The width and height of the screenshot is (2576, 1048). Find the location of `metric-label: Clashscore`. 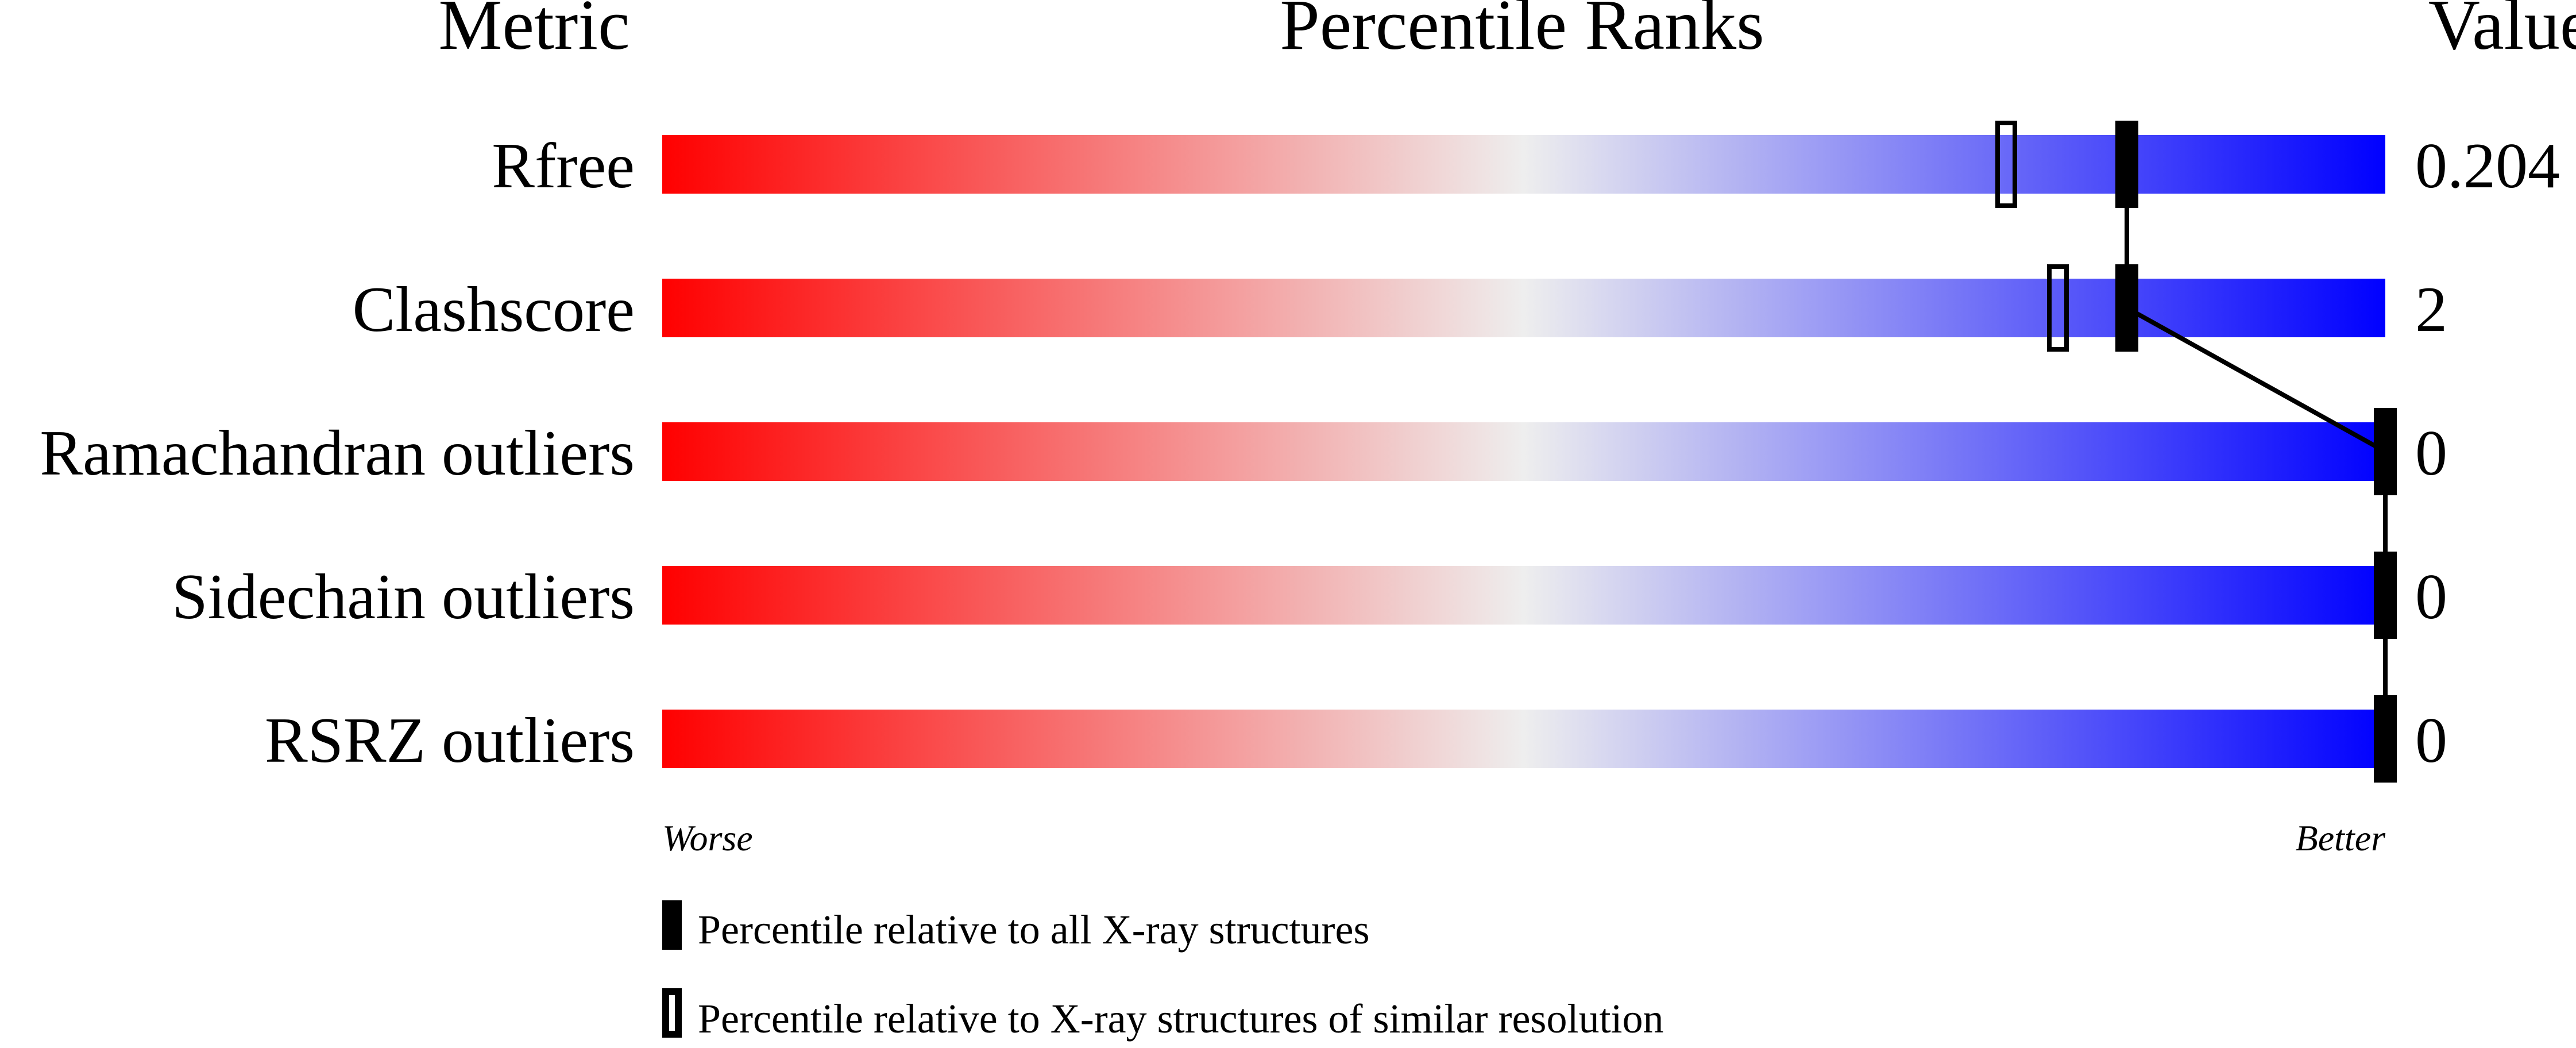

metric-label: Clashscore is located at coordinates (494, 309).